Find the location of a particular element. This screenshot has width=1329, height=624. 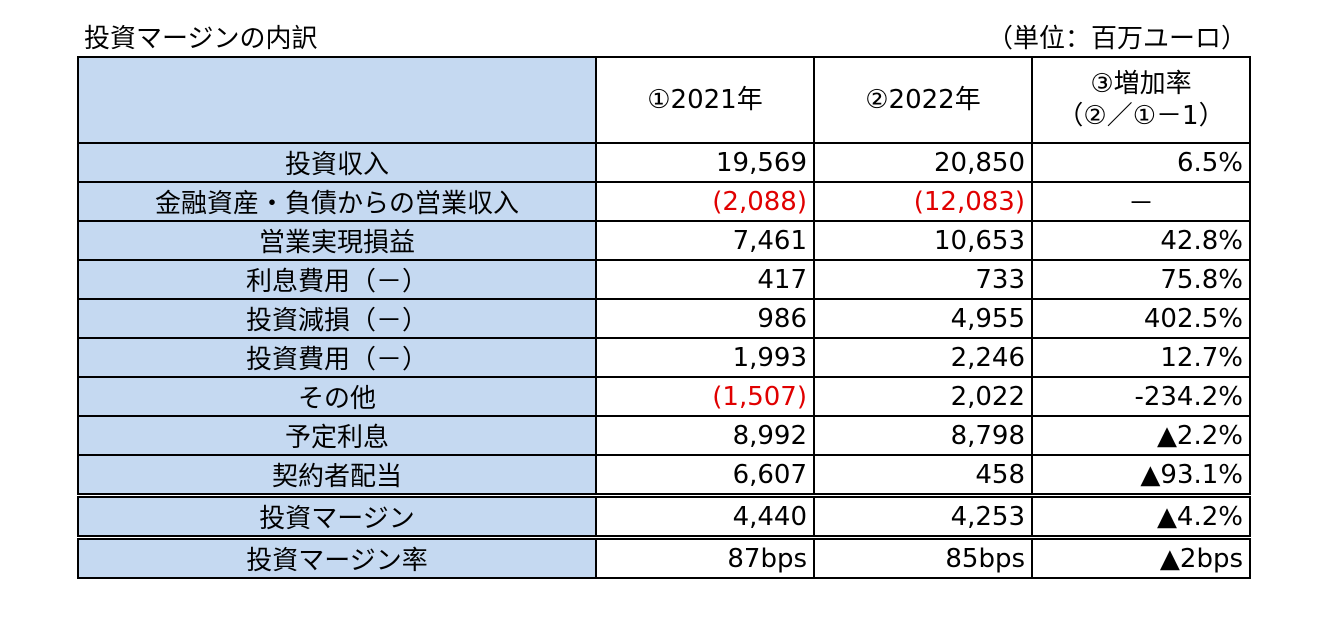

header-corner is located at coordinates (337, 100).